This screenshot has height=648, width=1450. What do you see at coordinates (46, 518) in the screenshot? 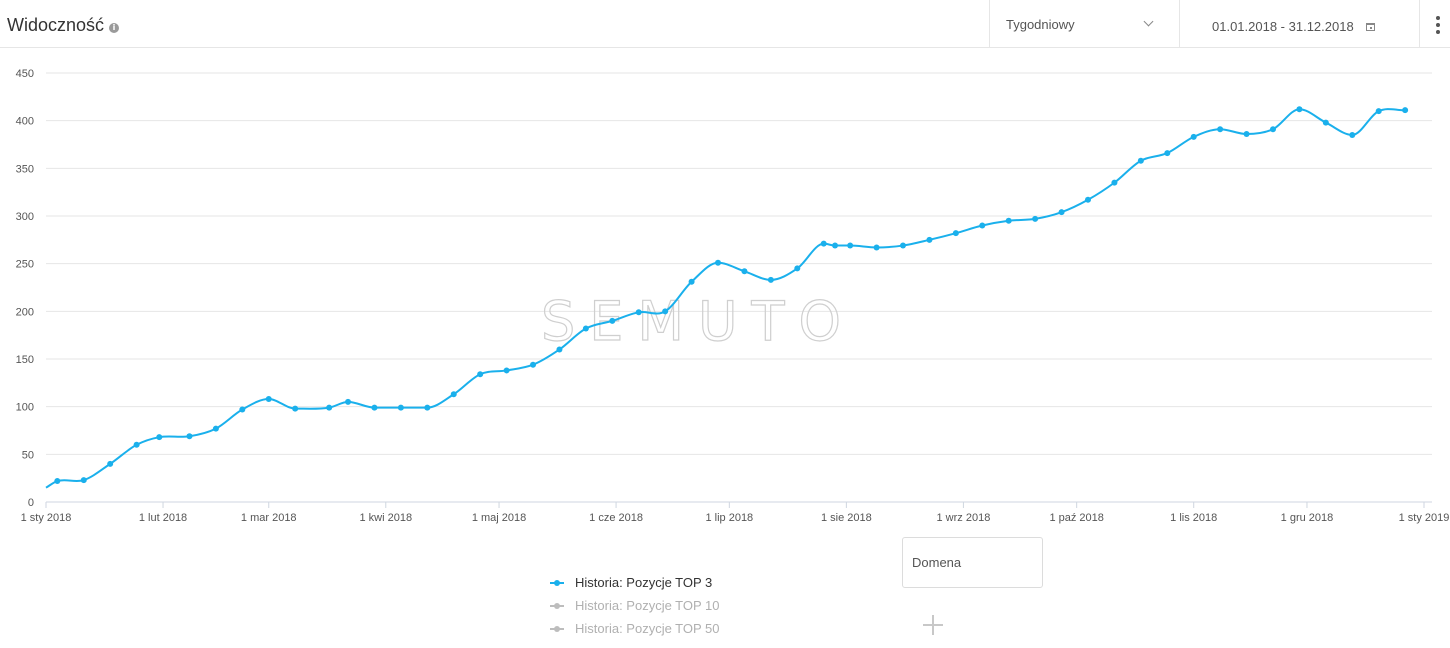
I see `x-tick-label: 1 sty 2018` at bounding box center [46, 518].